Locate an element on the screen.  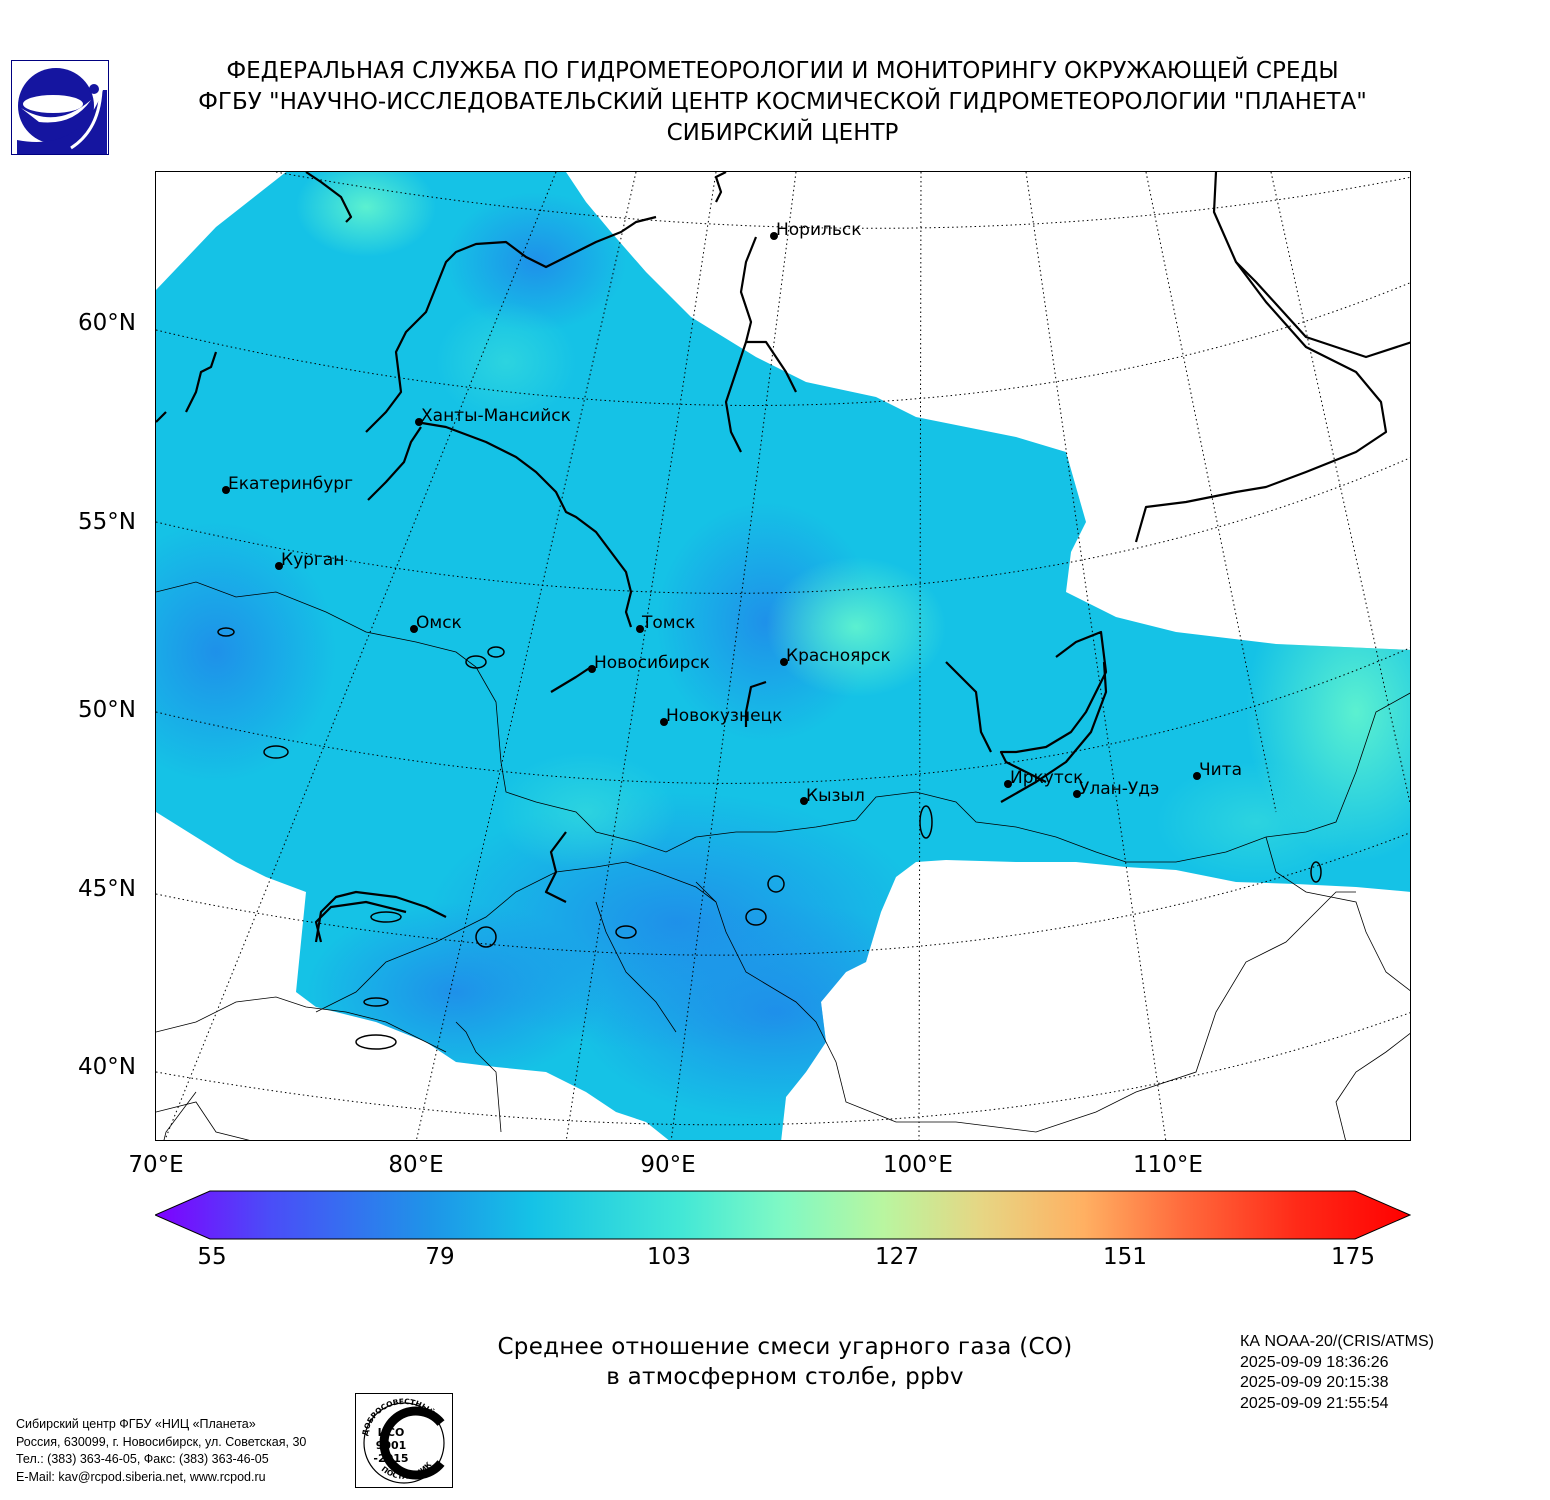
colorbar-tick-127: 127 is located at coordinates (897, 1257).